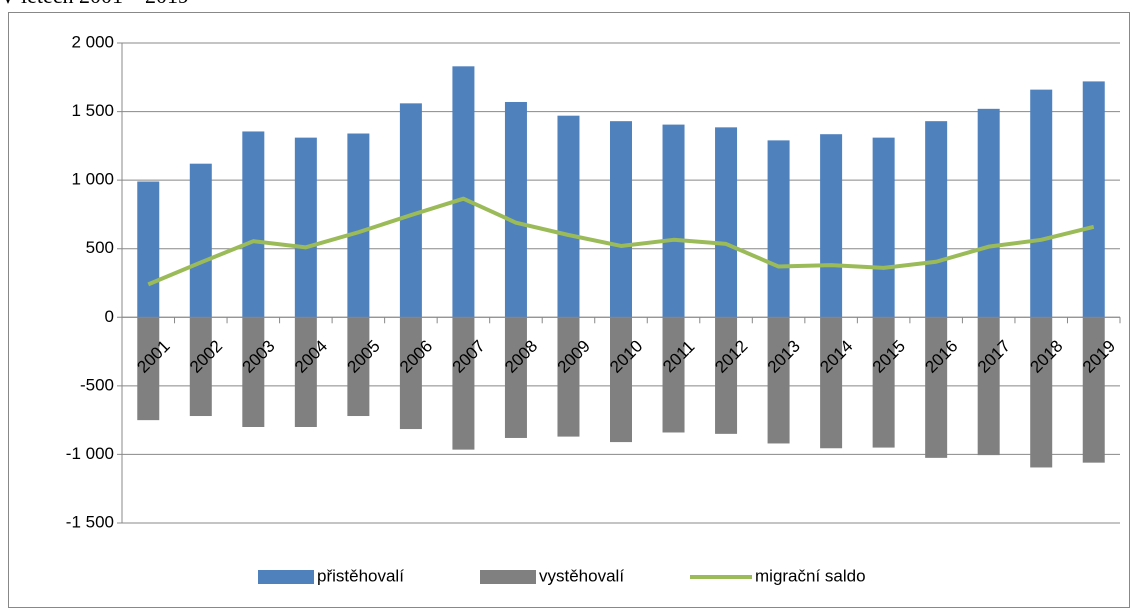 The height and width of the screenshot is (611, 1138). What do you see at coordinates (92, 179) in the screenshot?
I see `y-tick-label: 1 000` at bounding box center [92, 179].